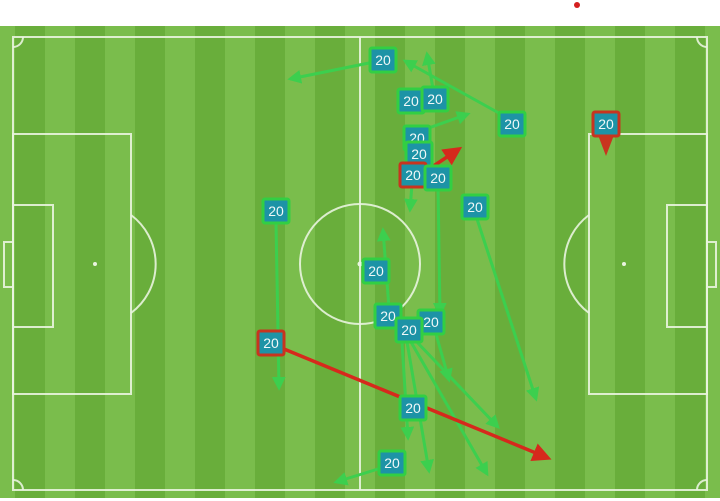 This screenshot has height=501, width=720. What do you see at coordinates (143, 264) in the screenshot?
I see `left-penalty-arc` at bounding box center [143, 264].